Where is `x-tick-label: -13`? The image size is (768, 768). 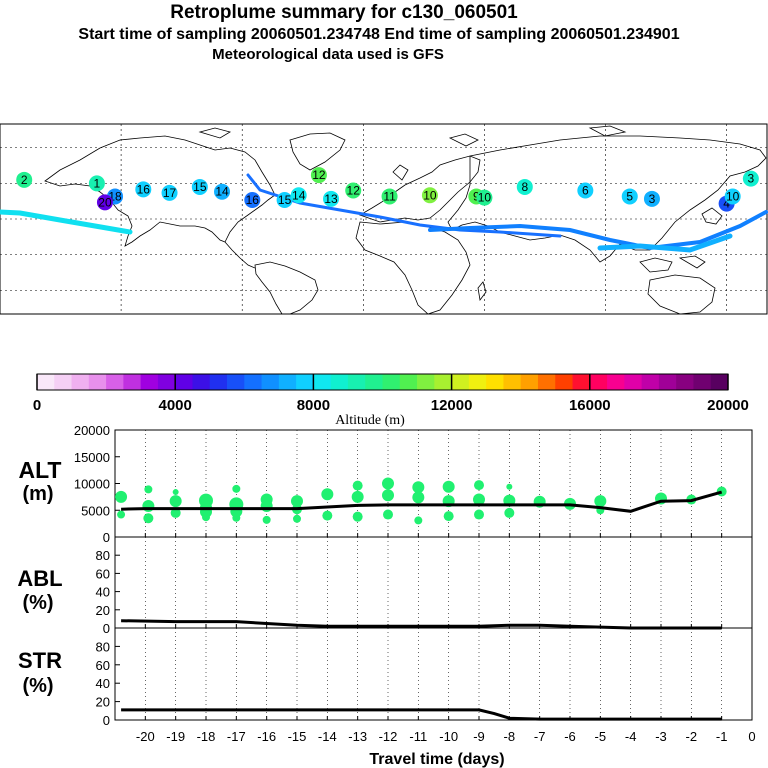 x-tick-label: -13 is located at coordinates (357, 736).